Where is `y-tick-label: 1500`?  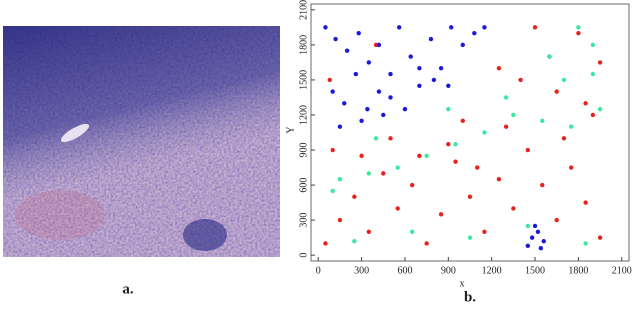
y-tick-label: 1500 is located at coordinates (303, 80).